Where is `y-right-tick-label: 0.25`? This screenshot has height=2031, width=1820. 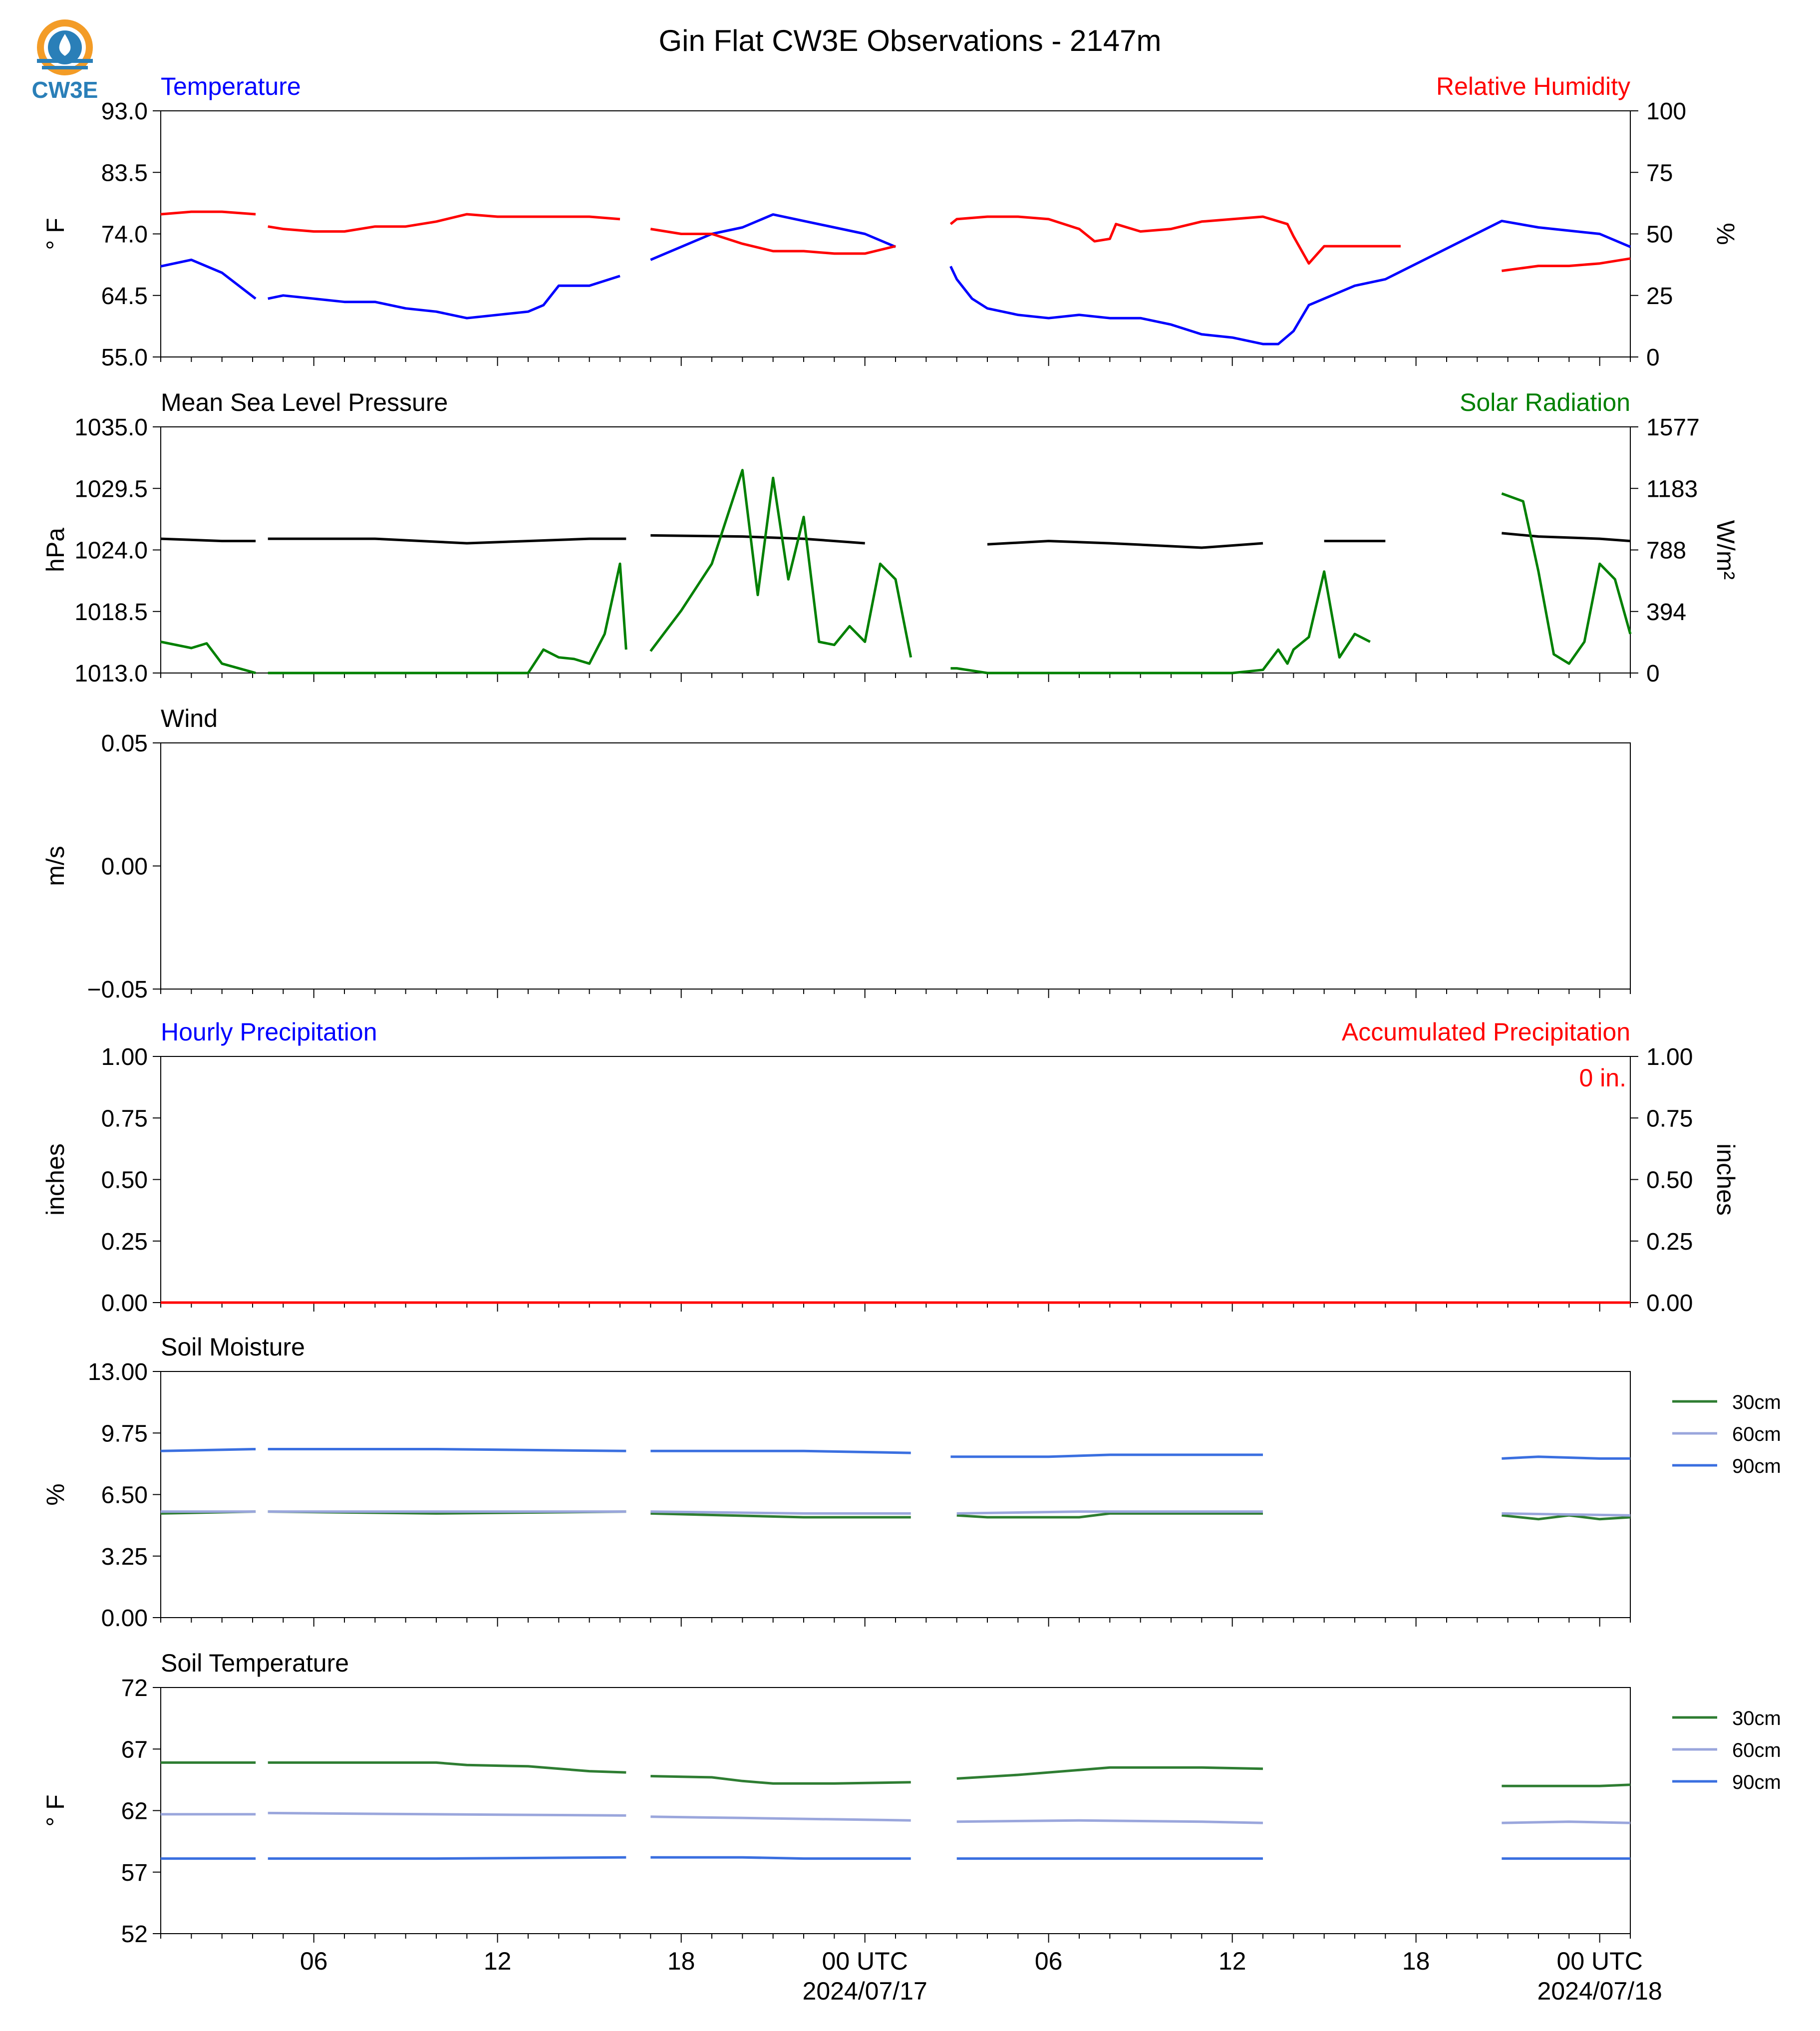
y-right-tick-label: 0.25 is located at coordinates (1669, 1242).